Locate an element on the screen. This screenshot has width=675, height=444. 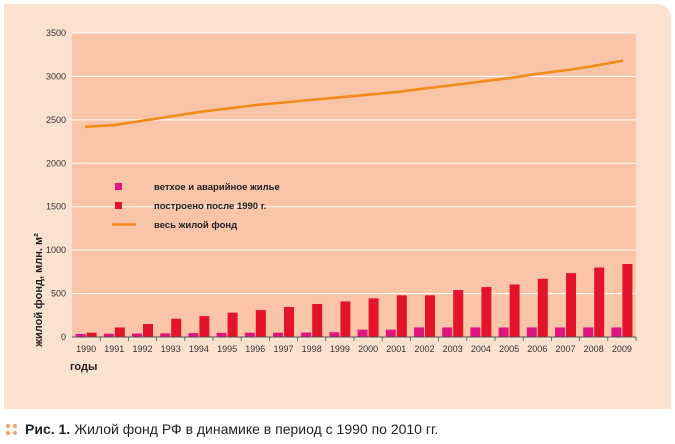
x-tick-label: 2001 is located at coordinates (396, 349).